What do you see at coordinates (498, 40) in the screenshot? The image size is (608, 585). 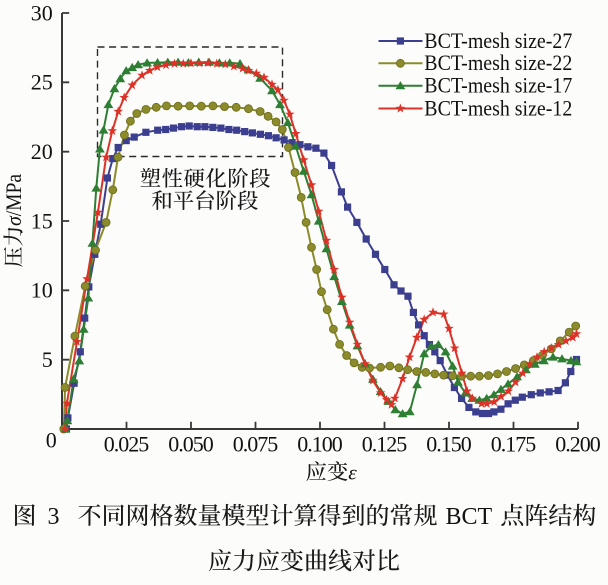 I see `svg-text: BCT-mesh size-27` at bounding box center [498, 40].